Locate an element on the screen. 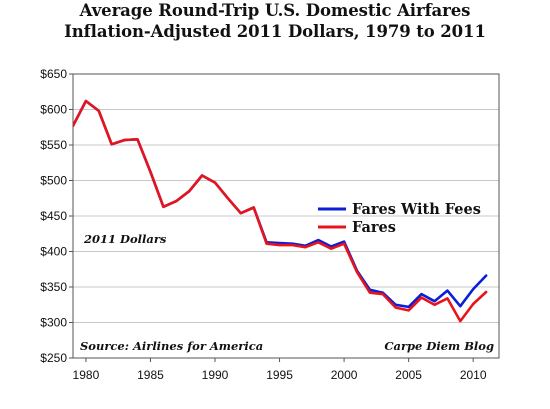 The image size is (550, 409). x-tick-label: 2010 is located at coordinates (473, 375).